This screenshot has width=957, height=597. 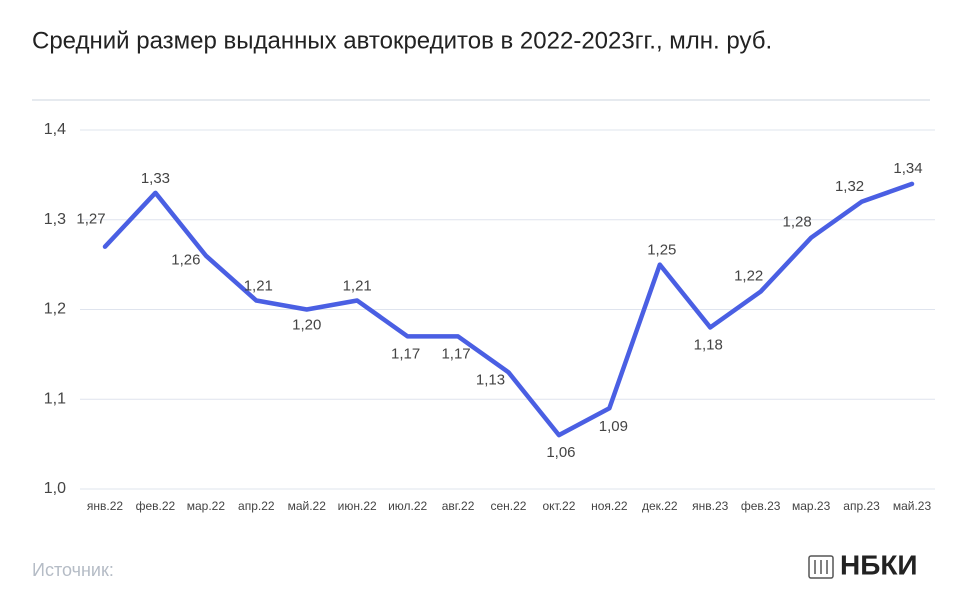 What do you see at coordinates (185, 260) in the screenshot?
I see `data-label: 1,26` at bounding box center [185, 260].